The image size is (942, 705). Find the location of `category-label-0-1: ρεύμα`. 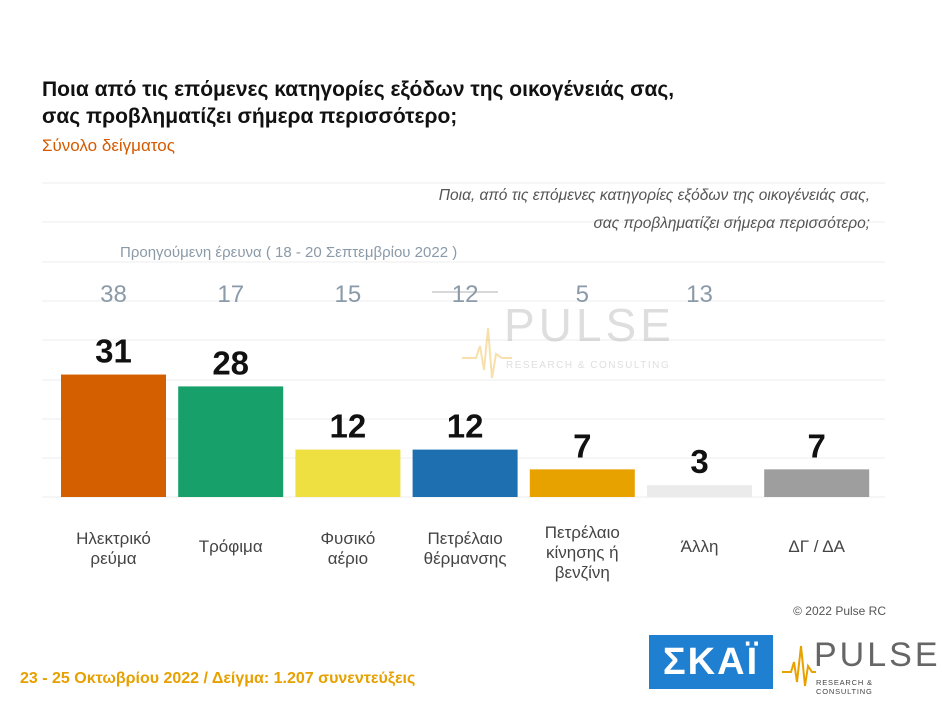

category-label-0-1: ρεύμα is located at coordinates (113, 558).